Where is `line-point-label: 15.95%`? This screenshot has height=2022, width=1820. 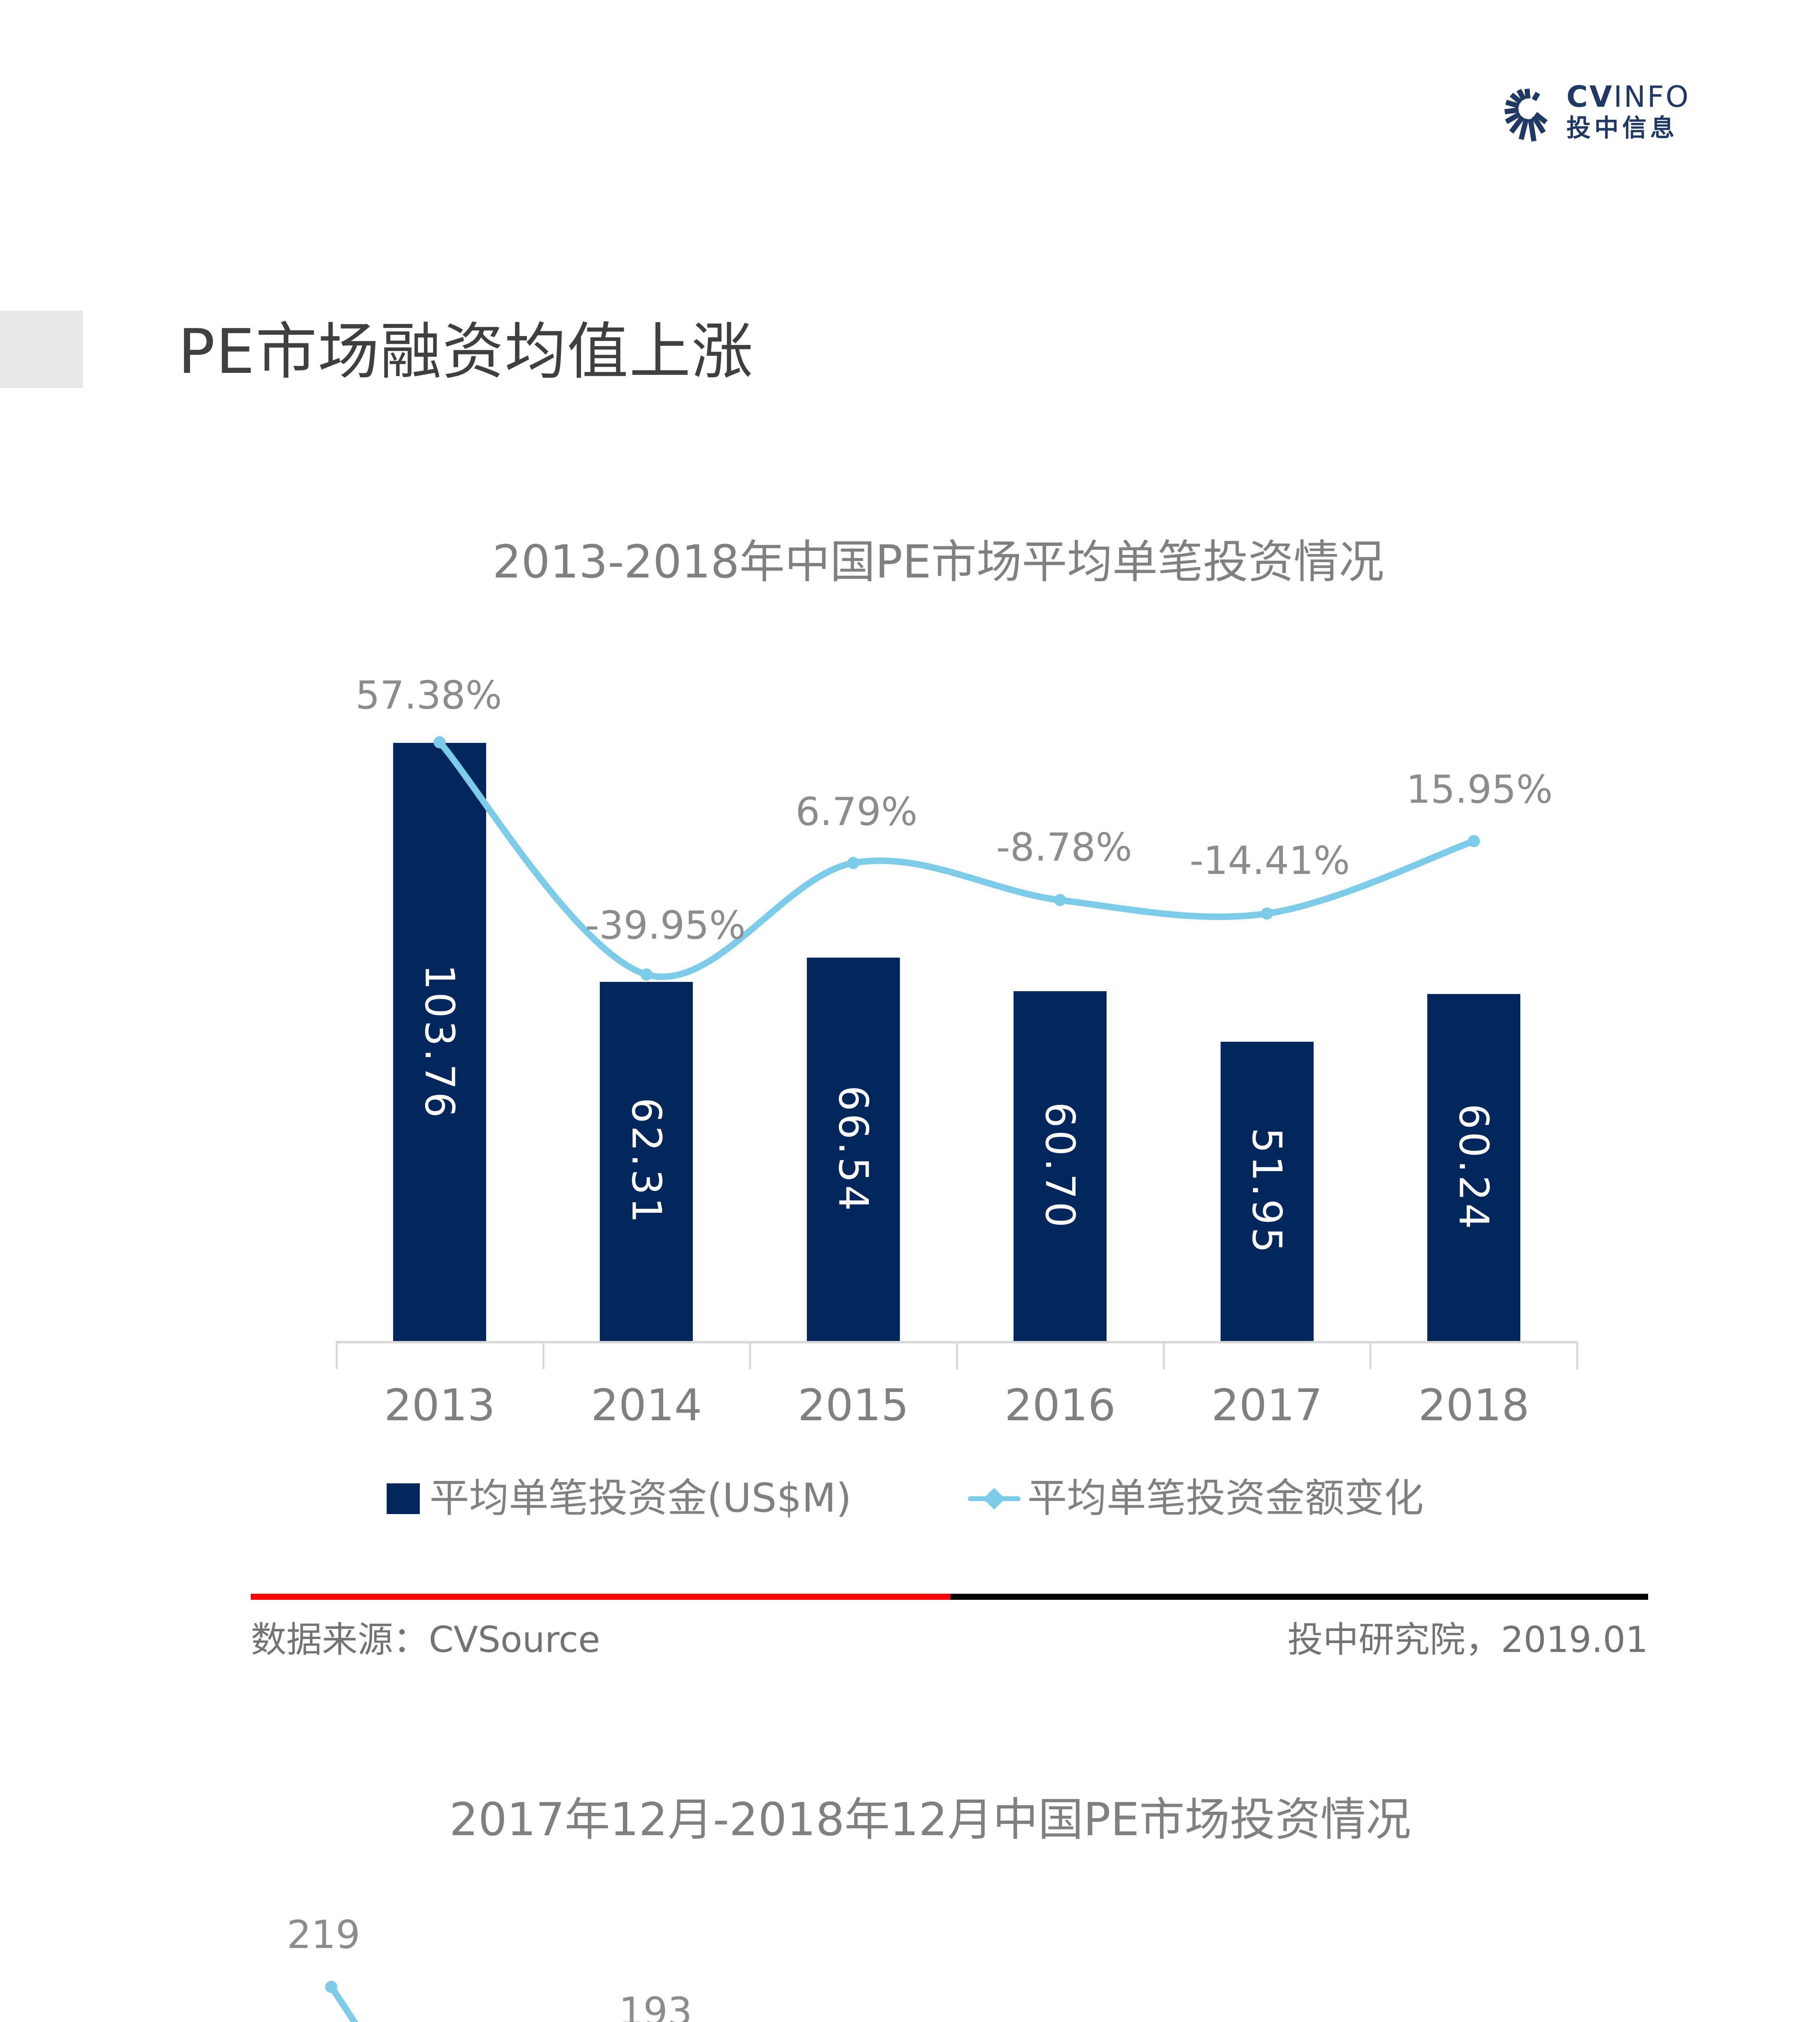 line-point-label: 15.95% is located at coordinates (1479, 789).